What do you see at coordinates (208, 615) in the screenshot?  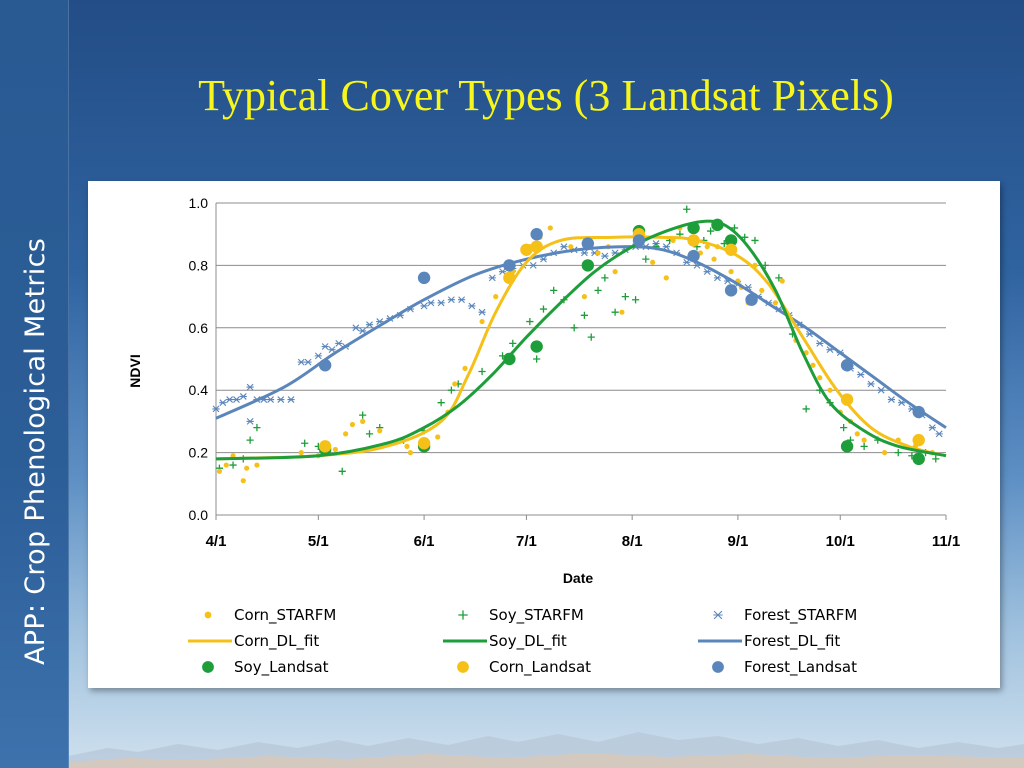 I see `legend-swatch-corn-starfm` at bounding box center [208, 615].